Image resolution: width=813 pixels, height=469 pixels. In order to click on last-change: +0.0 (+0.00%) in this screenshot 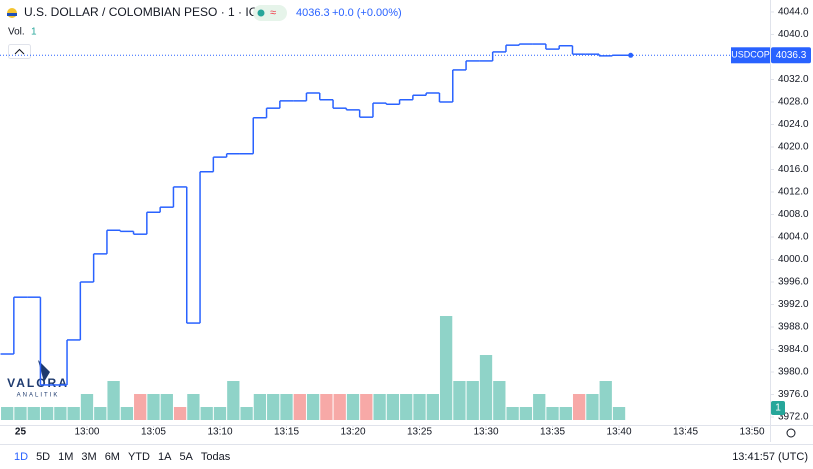, I will do `click(367, 13)`.